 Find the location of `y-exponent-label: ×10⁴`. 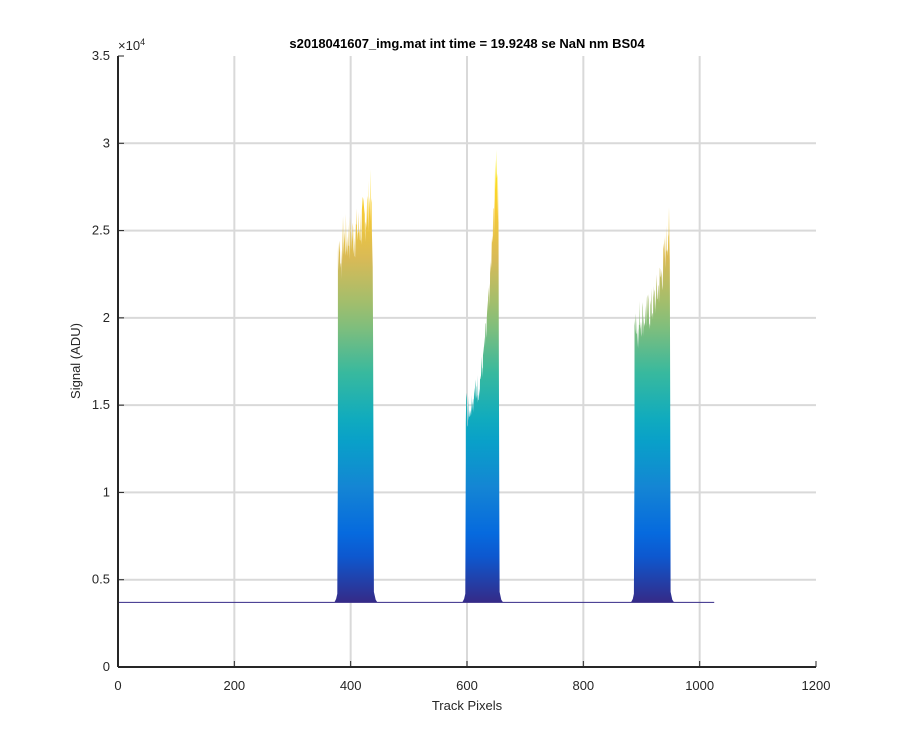

y-exponent-label: ×10⁴ is located at coordinates (131, 45).